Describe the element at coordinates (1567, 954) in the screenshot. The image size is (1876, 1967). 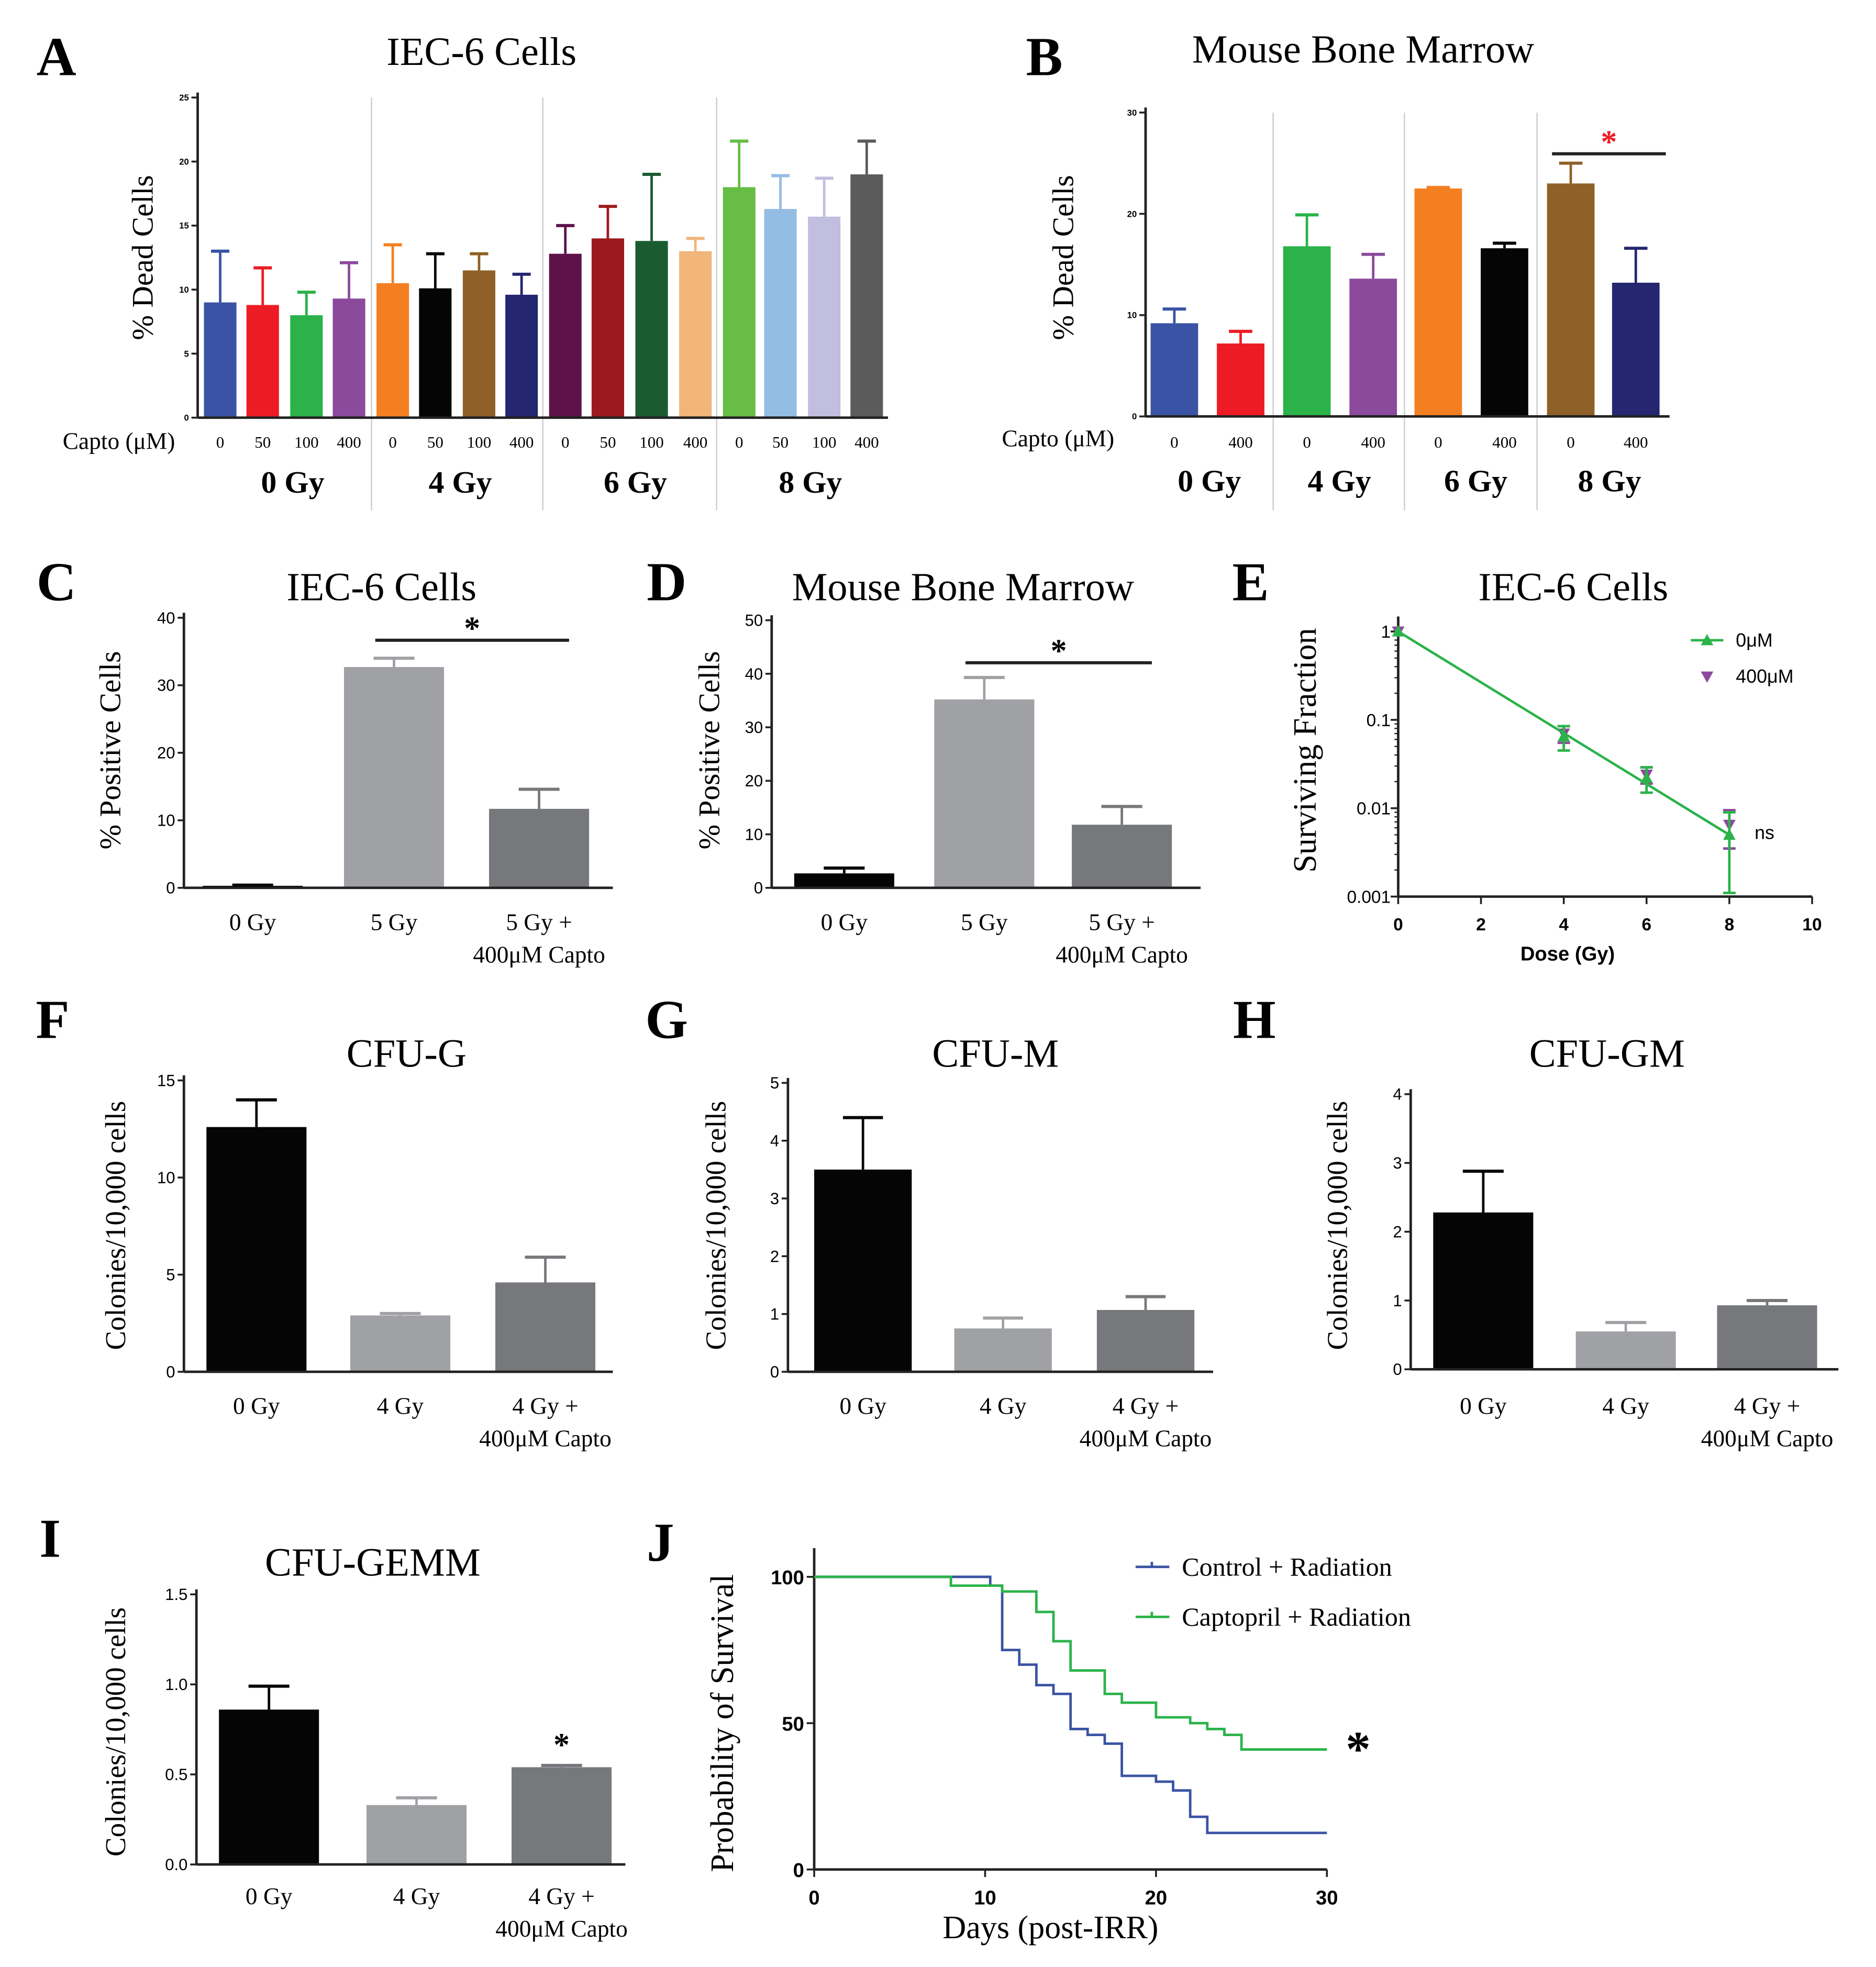
I see `x-axis-label: Dose (Gy)` at that location.